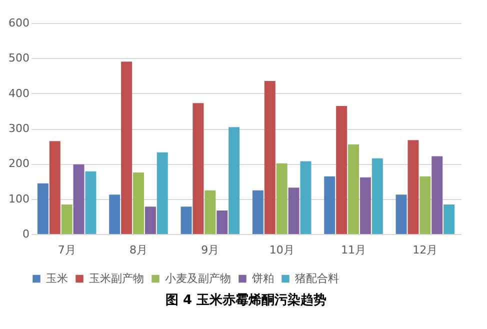  Describe the element at coordinates (26, 234) in the screenshot. I see `y-tick-label: 0` at that location.